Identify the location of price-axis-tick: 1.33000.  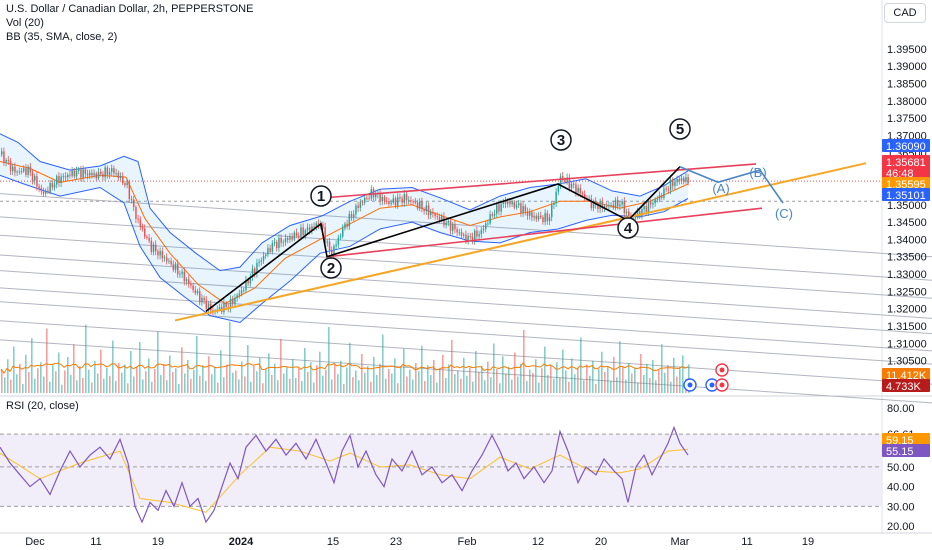
(907, 275).